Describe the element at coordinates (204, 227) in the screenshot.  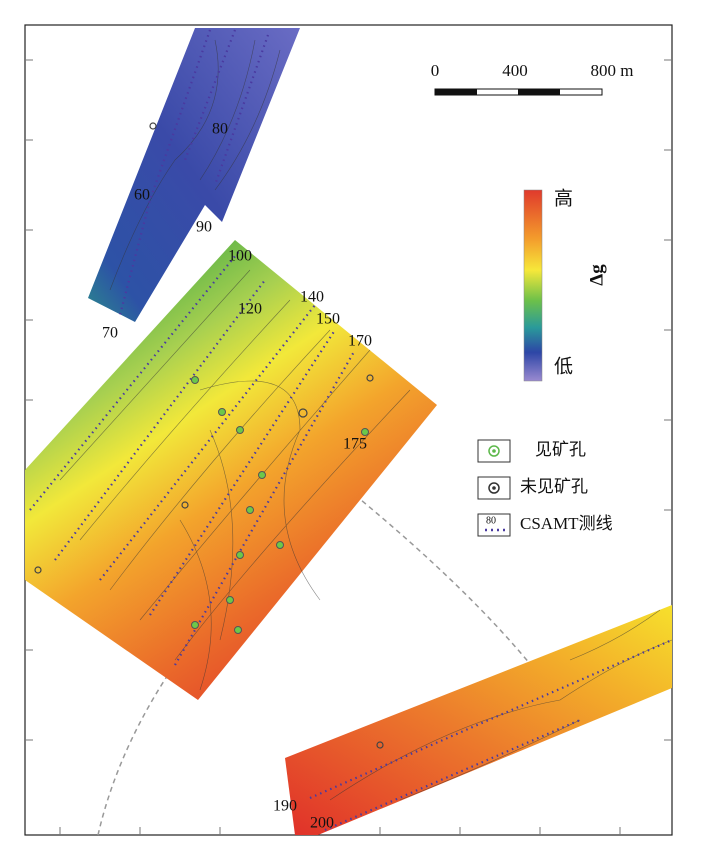
I see `line-label: 90` at that location.